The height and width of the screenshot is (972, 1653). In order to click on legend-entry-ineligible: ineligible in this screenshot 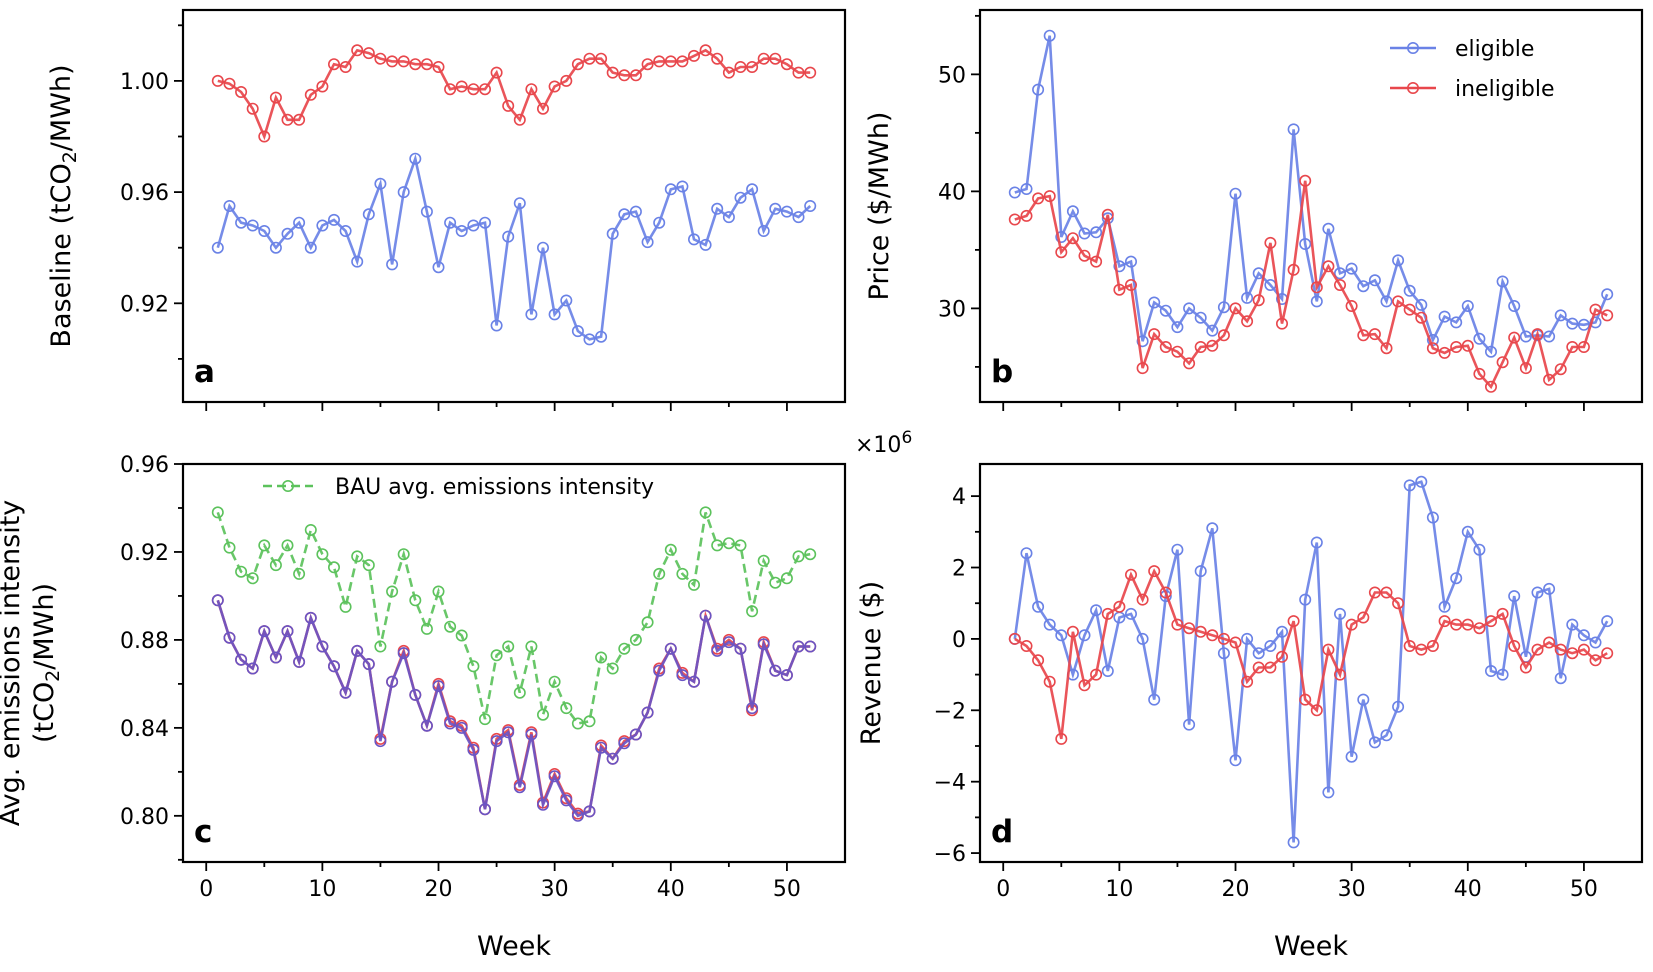, I will do `click(1472, 89)`.